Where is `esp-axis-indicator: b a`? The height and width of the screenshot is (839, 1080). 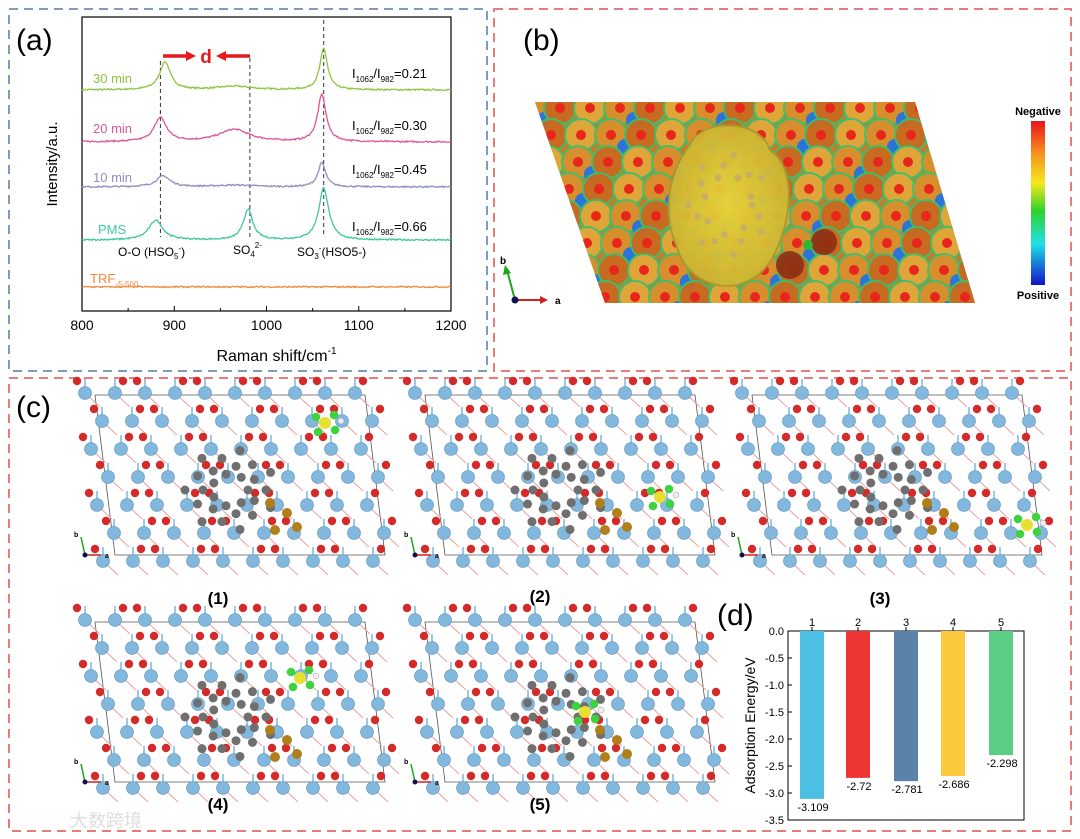
esp-axis-indicator: b a is located at coordinates (530, 281).